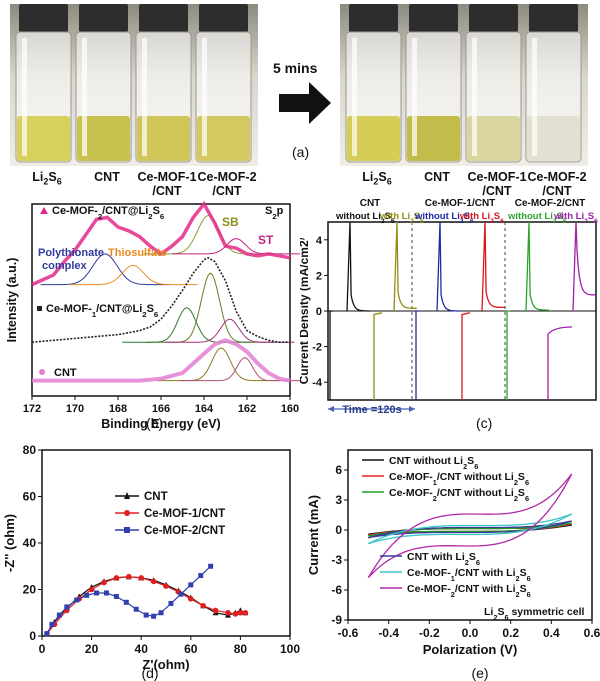  What do you see at coordinates (371, 410) in the screenshot?
I see `time-scale-label: Time =120s` at bounding box center [371, 410].